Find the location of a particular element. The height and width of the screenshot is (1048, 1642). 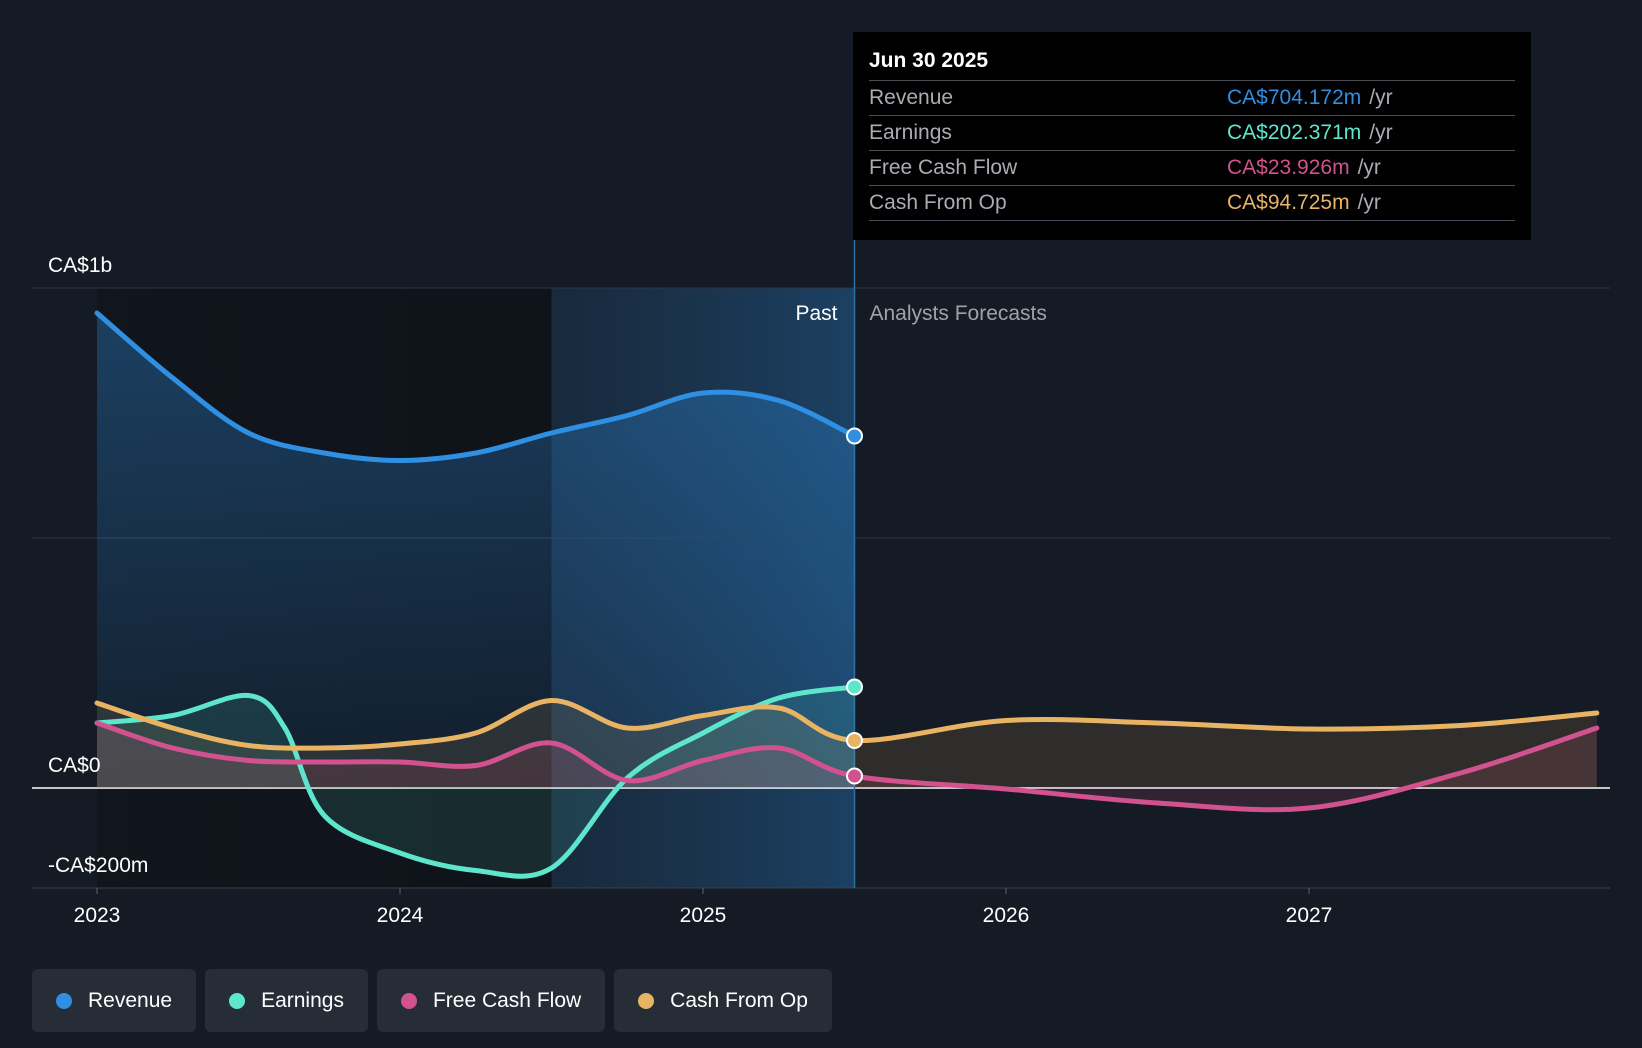

tooltip-label: Earnings is located at coordinates (910, 132).